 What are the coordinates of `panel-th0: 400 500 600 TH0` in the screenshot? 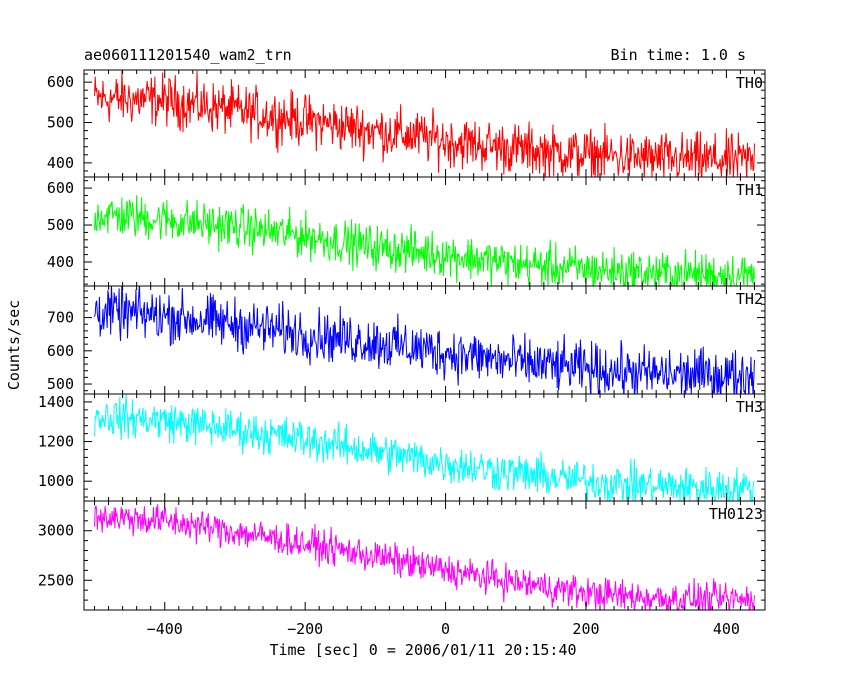 It's located at (406, 123).